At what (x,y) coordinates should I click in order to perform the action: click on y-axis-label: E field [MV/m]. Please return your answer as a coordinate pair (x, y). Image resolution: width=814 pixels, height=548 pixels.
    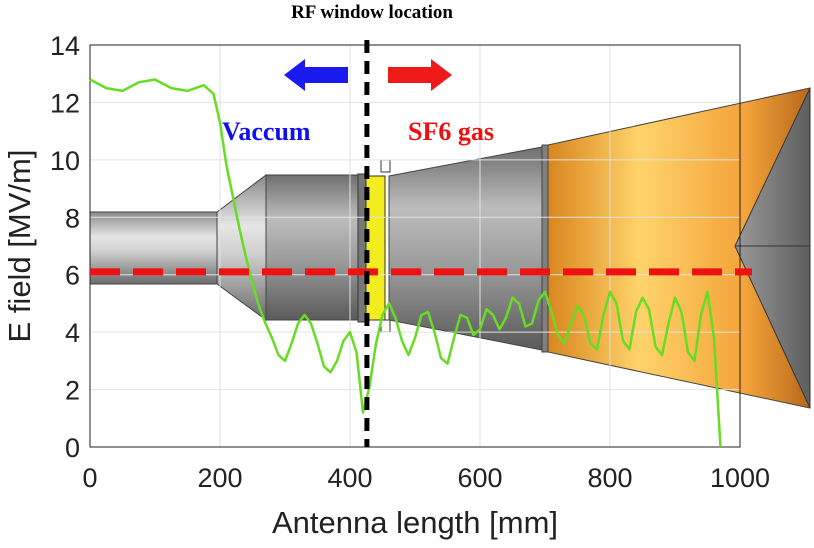
    Looking at the image, I should click on (19, 246).